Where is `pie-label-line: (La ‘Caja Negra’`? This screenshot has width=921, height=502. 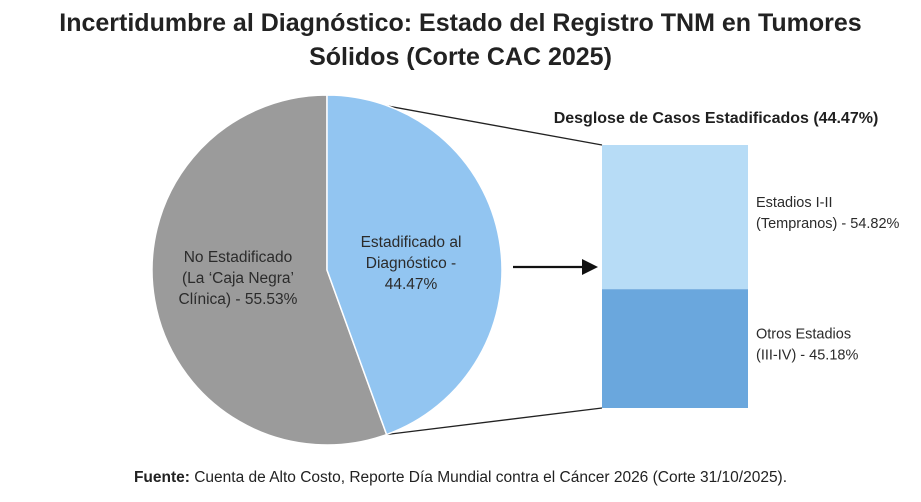
pie-label-line: (La ‘Caja Negra’ is located at coordinates (238, 278).